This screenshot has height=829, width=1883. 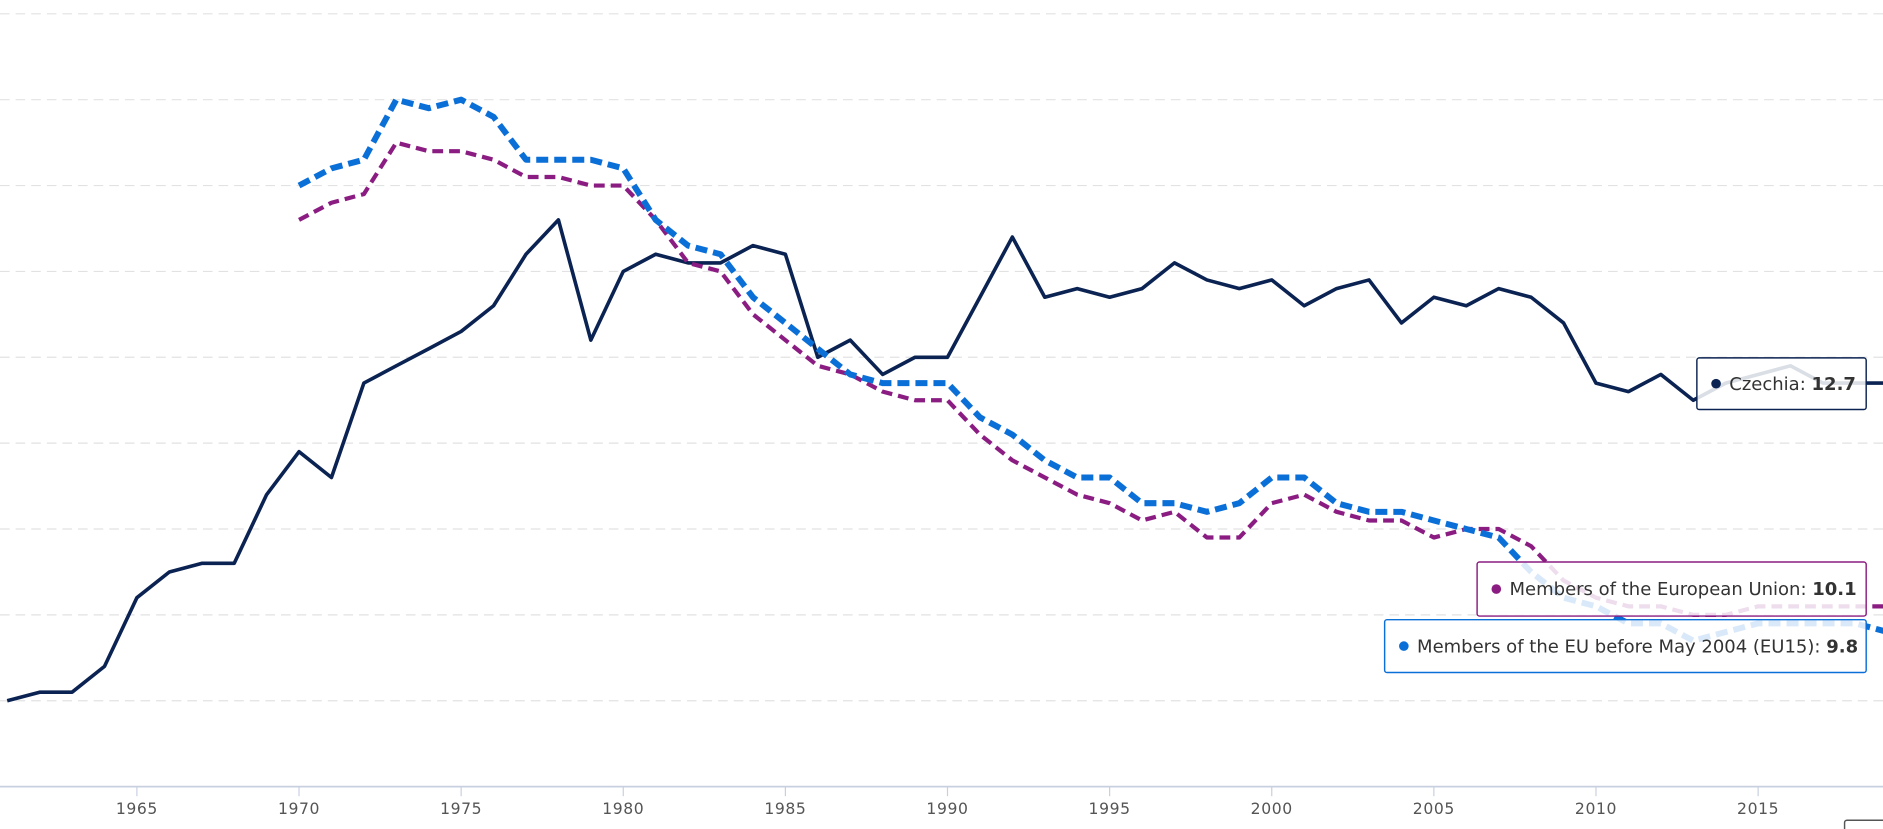 I want to click on x-tick-label: 2000, so click(x=1272, y=809).